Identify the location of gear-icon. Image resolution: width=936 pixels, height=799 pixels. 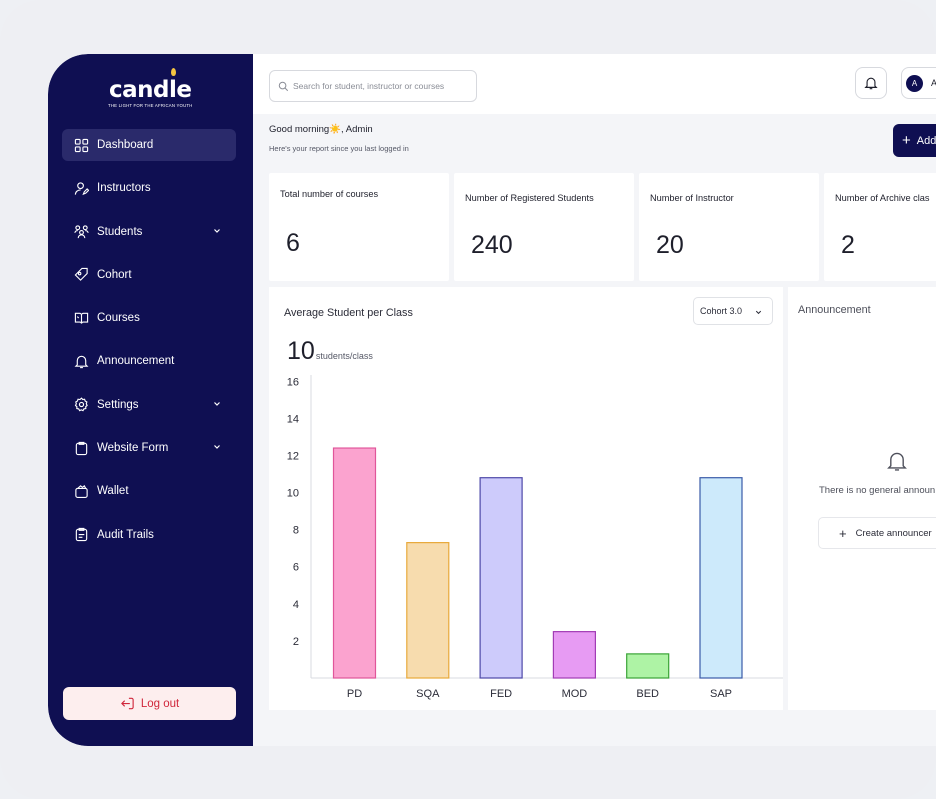
(81, 404).